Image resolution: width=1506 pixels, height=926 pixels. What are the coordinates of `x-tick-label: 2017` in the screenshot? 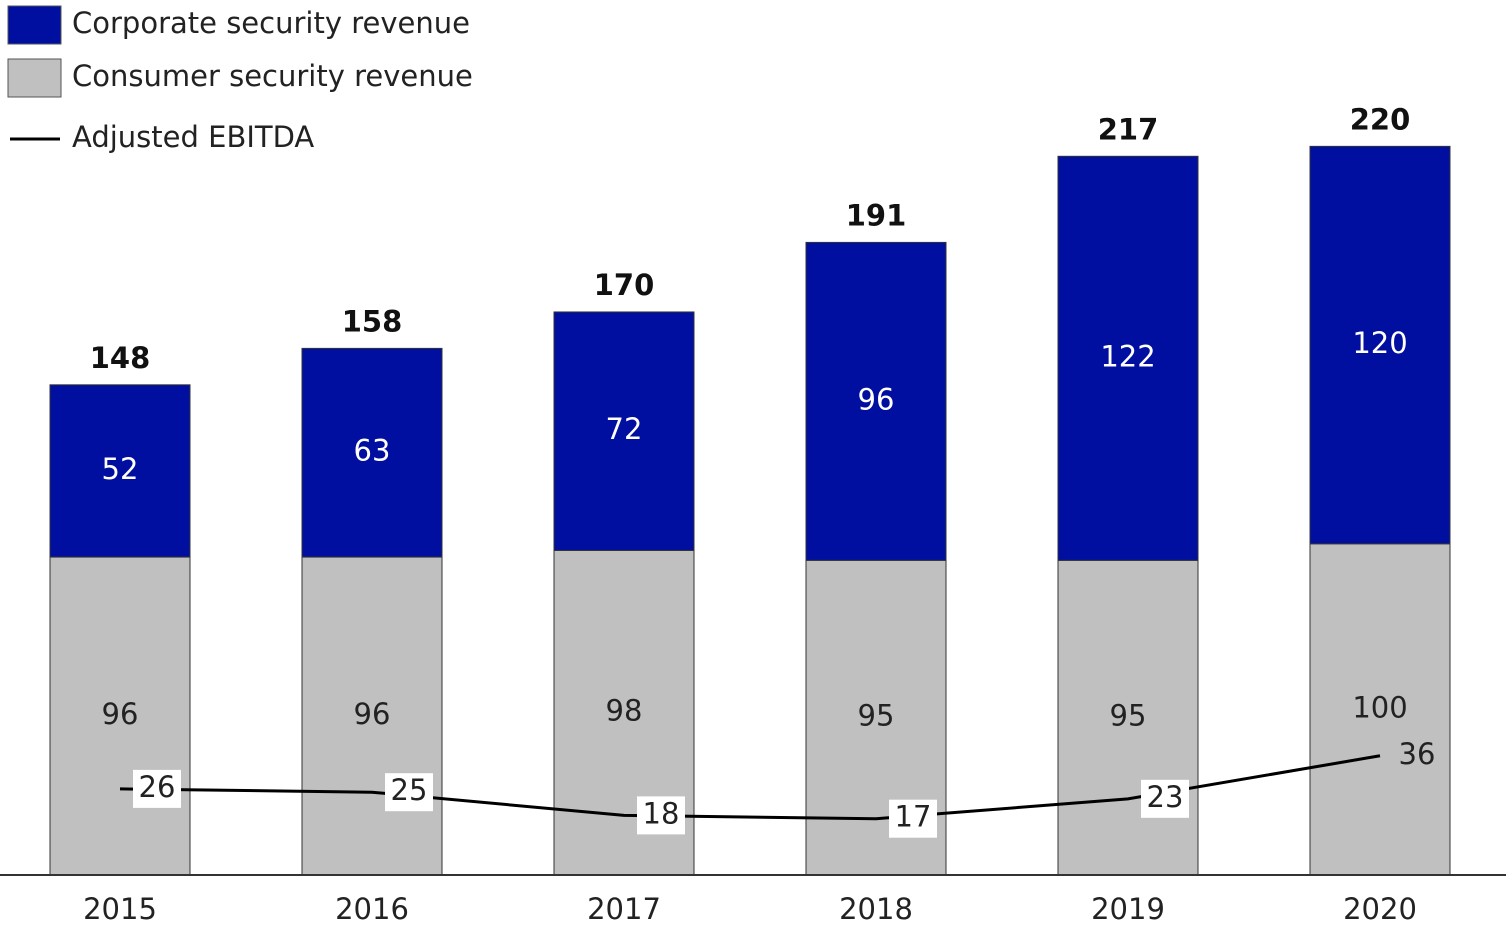 It's located at (624, 909).